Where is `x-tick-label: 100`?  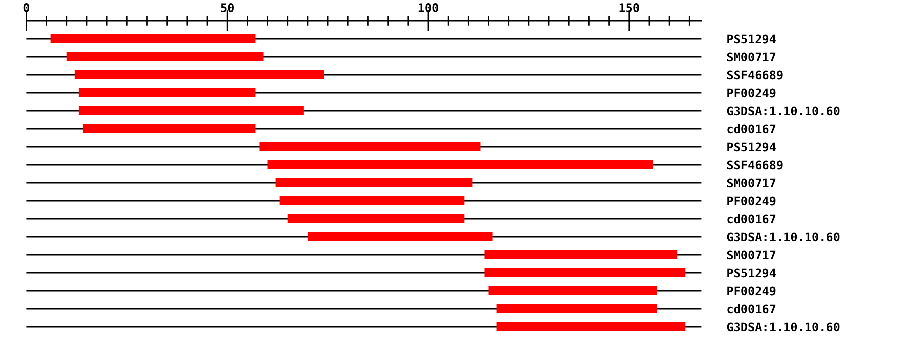 x-tick-label: 100 is located at coordinates (428, 8).